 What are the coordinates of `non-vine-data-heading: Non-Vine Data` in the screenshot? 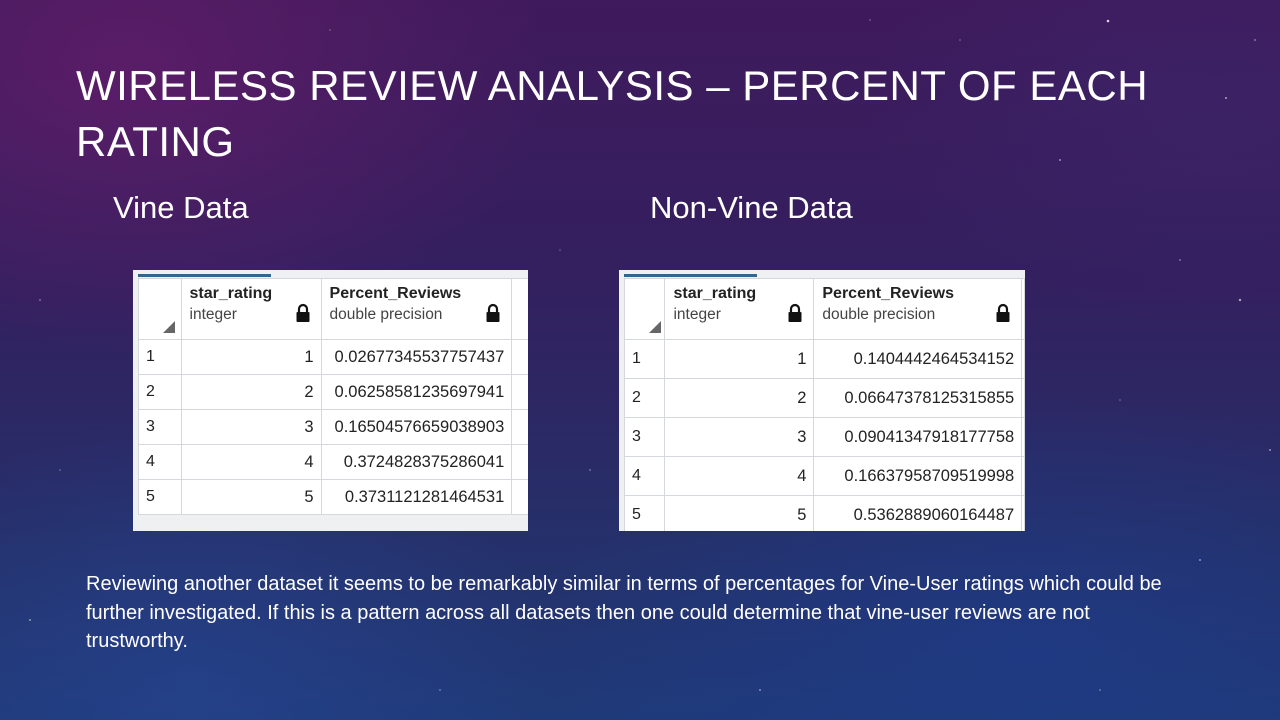 It's located at (751, 207).